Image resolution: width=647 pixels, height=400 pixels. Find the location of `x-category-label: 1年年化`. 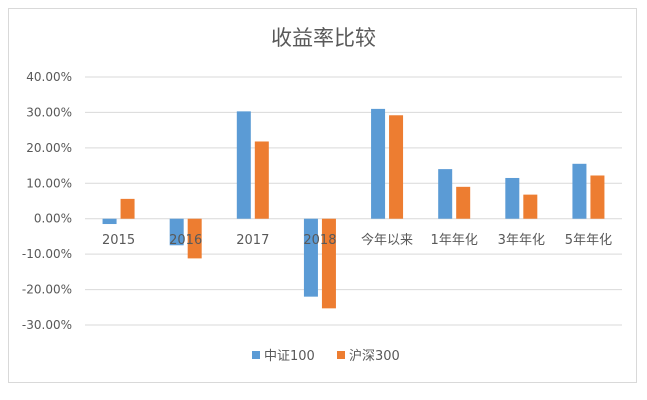

x-category-label: 1年年化 is located at coordinates (454, 240).